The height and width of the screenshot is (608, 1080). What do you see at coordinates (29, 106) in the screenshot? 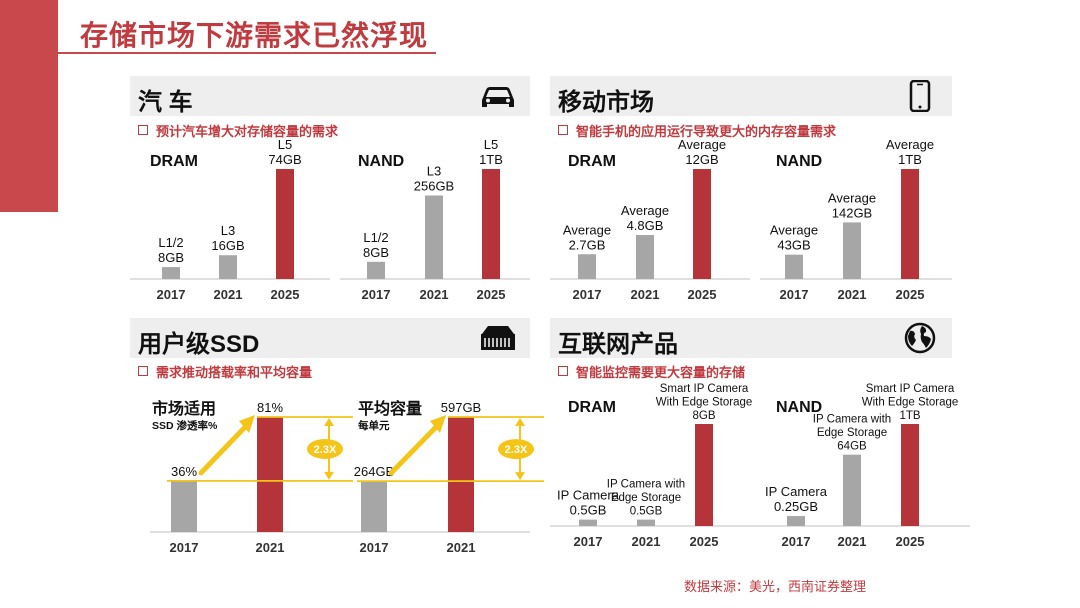
I see `left-accent-block` at bounding box center [29, 106].